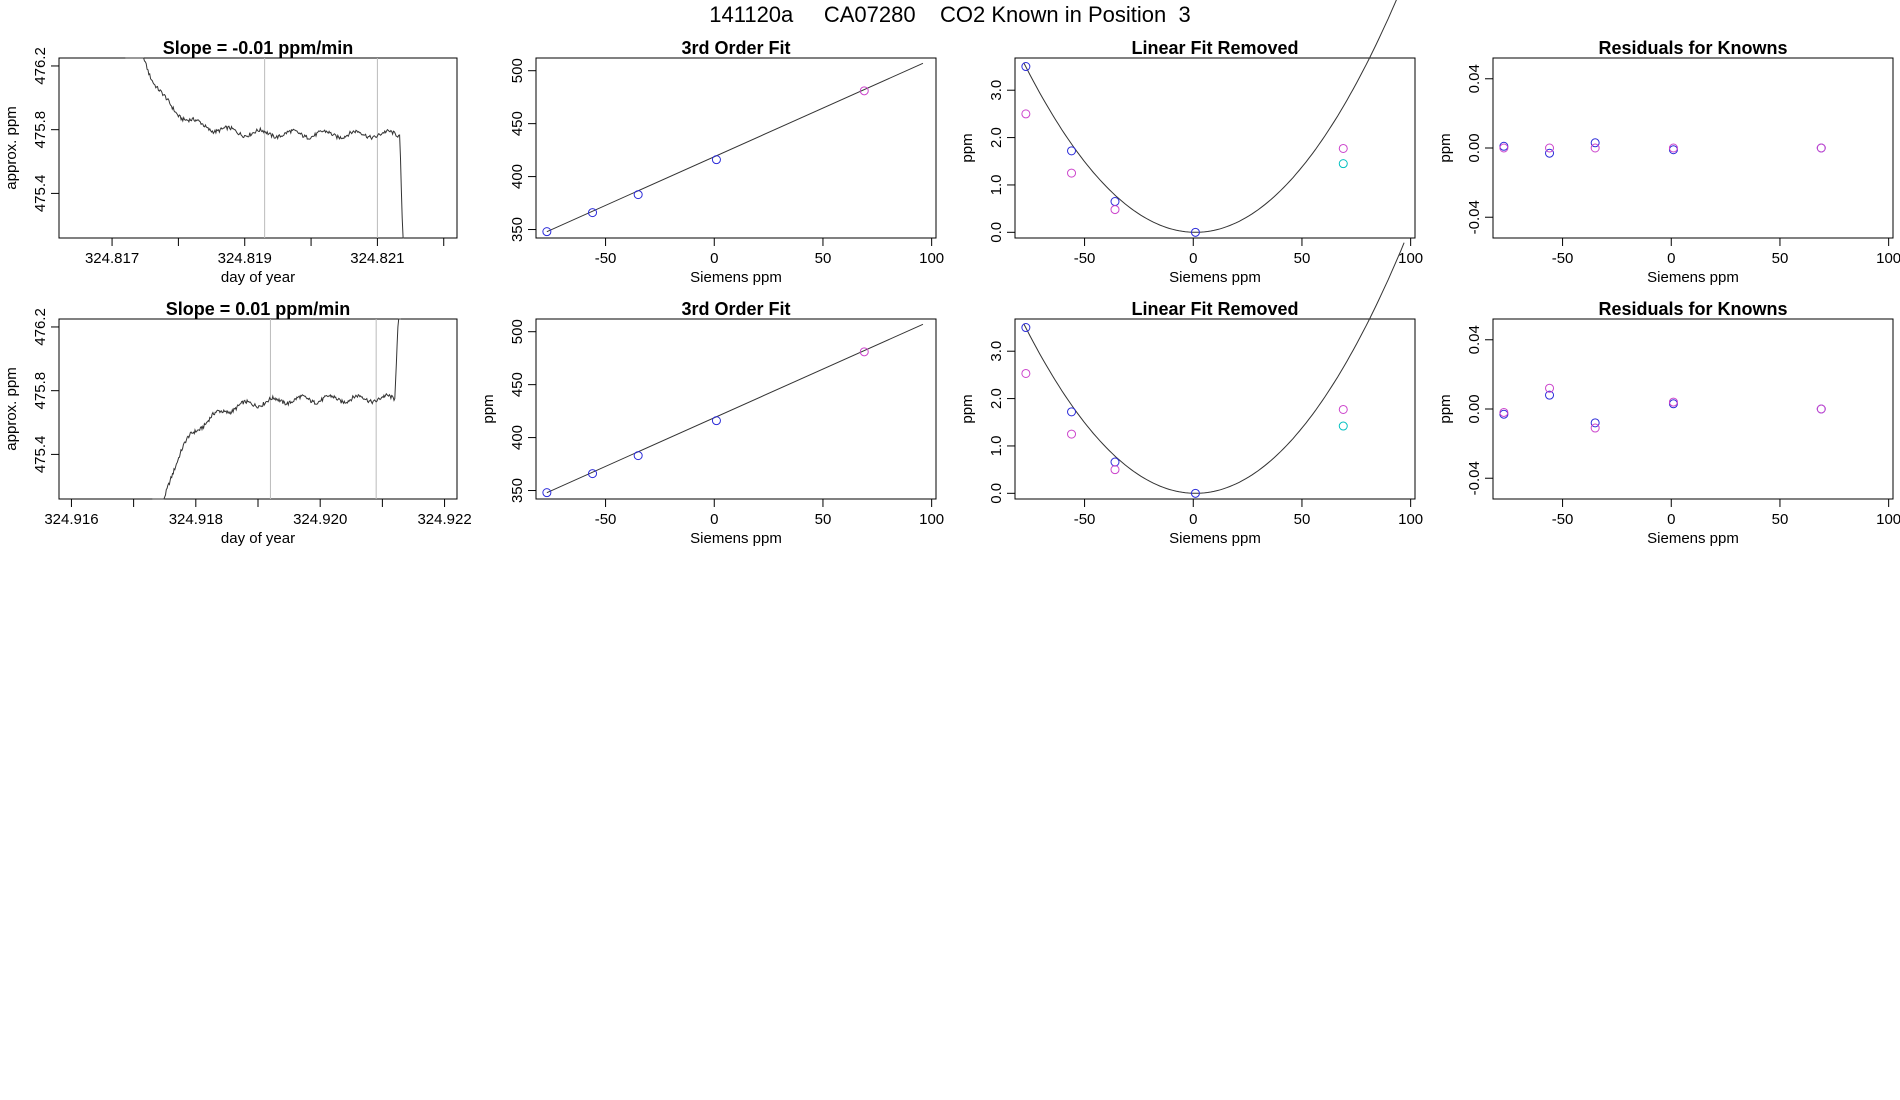  What do you see at coordinates (377, 258) in the screenshot?
I see `x-tick-label: 324.821` at bounding box center [377, 258].